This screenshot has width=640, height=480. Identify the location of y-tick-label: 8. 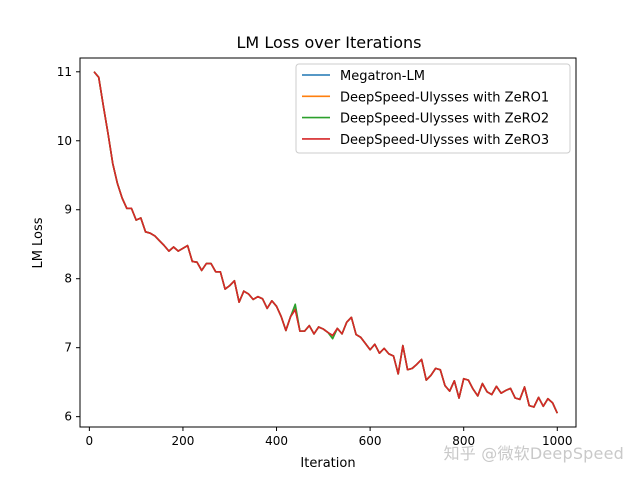
(68, 279).